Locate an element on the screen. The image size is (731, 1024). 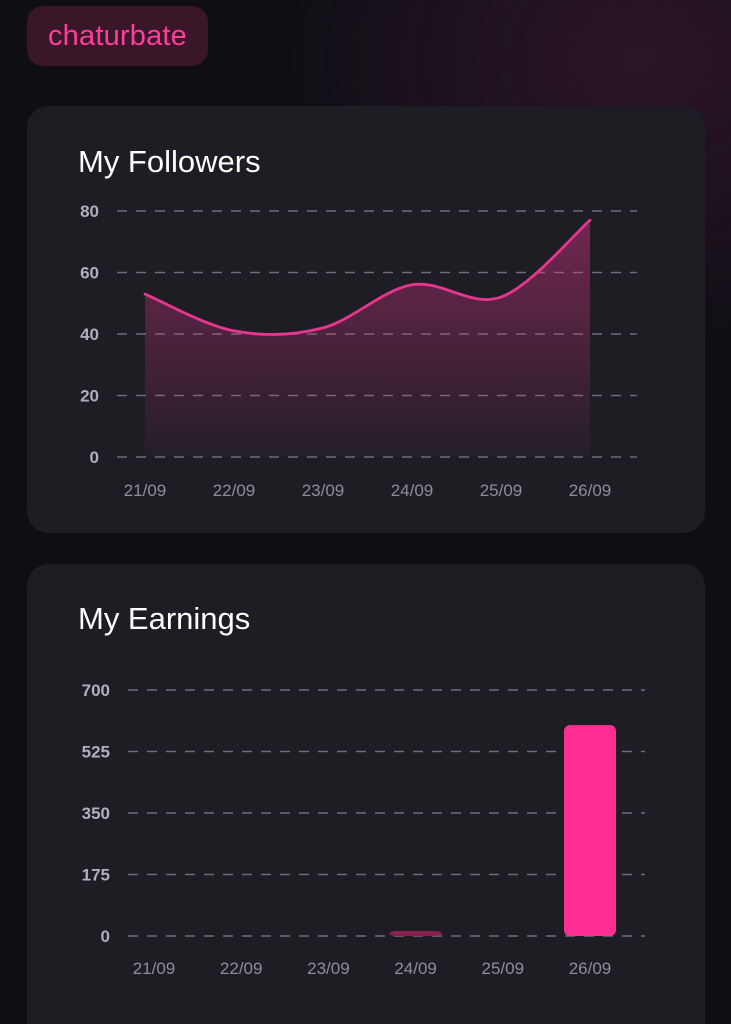
followers-series-line is located at coordinates (367, 277).